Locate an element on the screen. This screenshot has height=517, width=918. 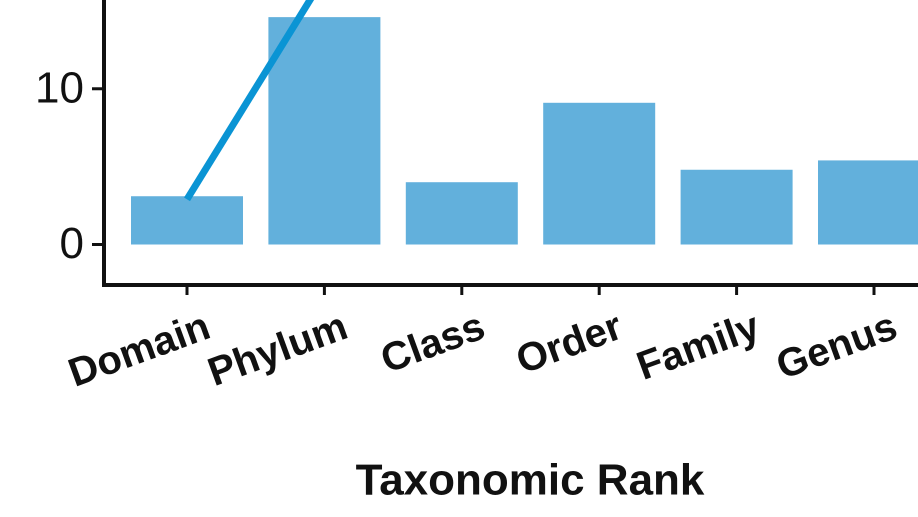
line-series is located at coordinates (249, 101).